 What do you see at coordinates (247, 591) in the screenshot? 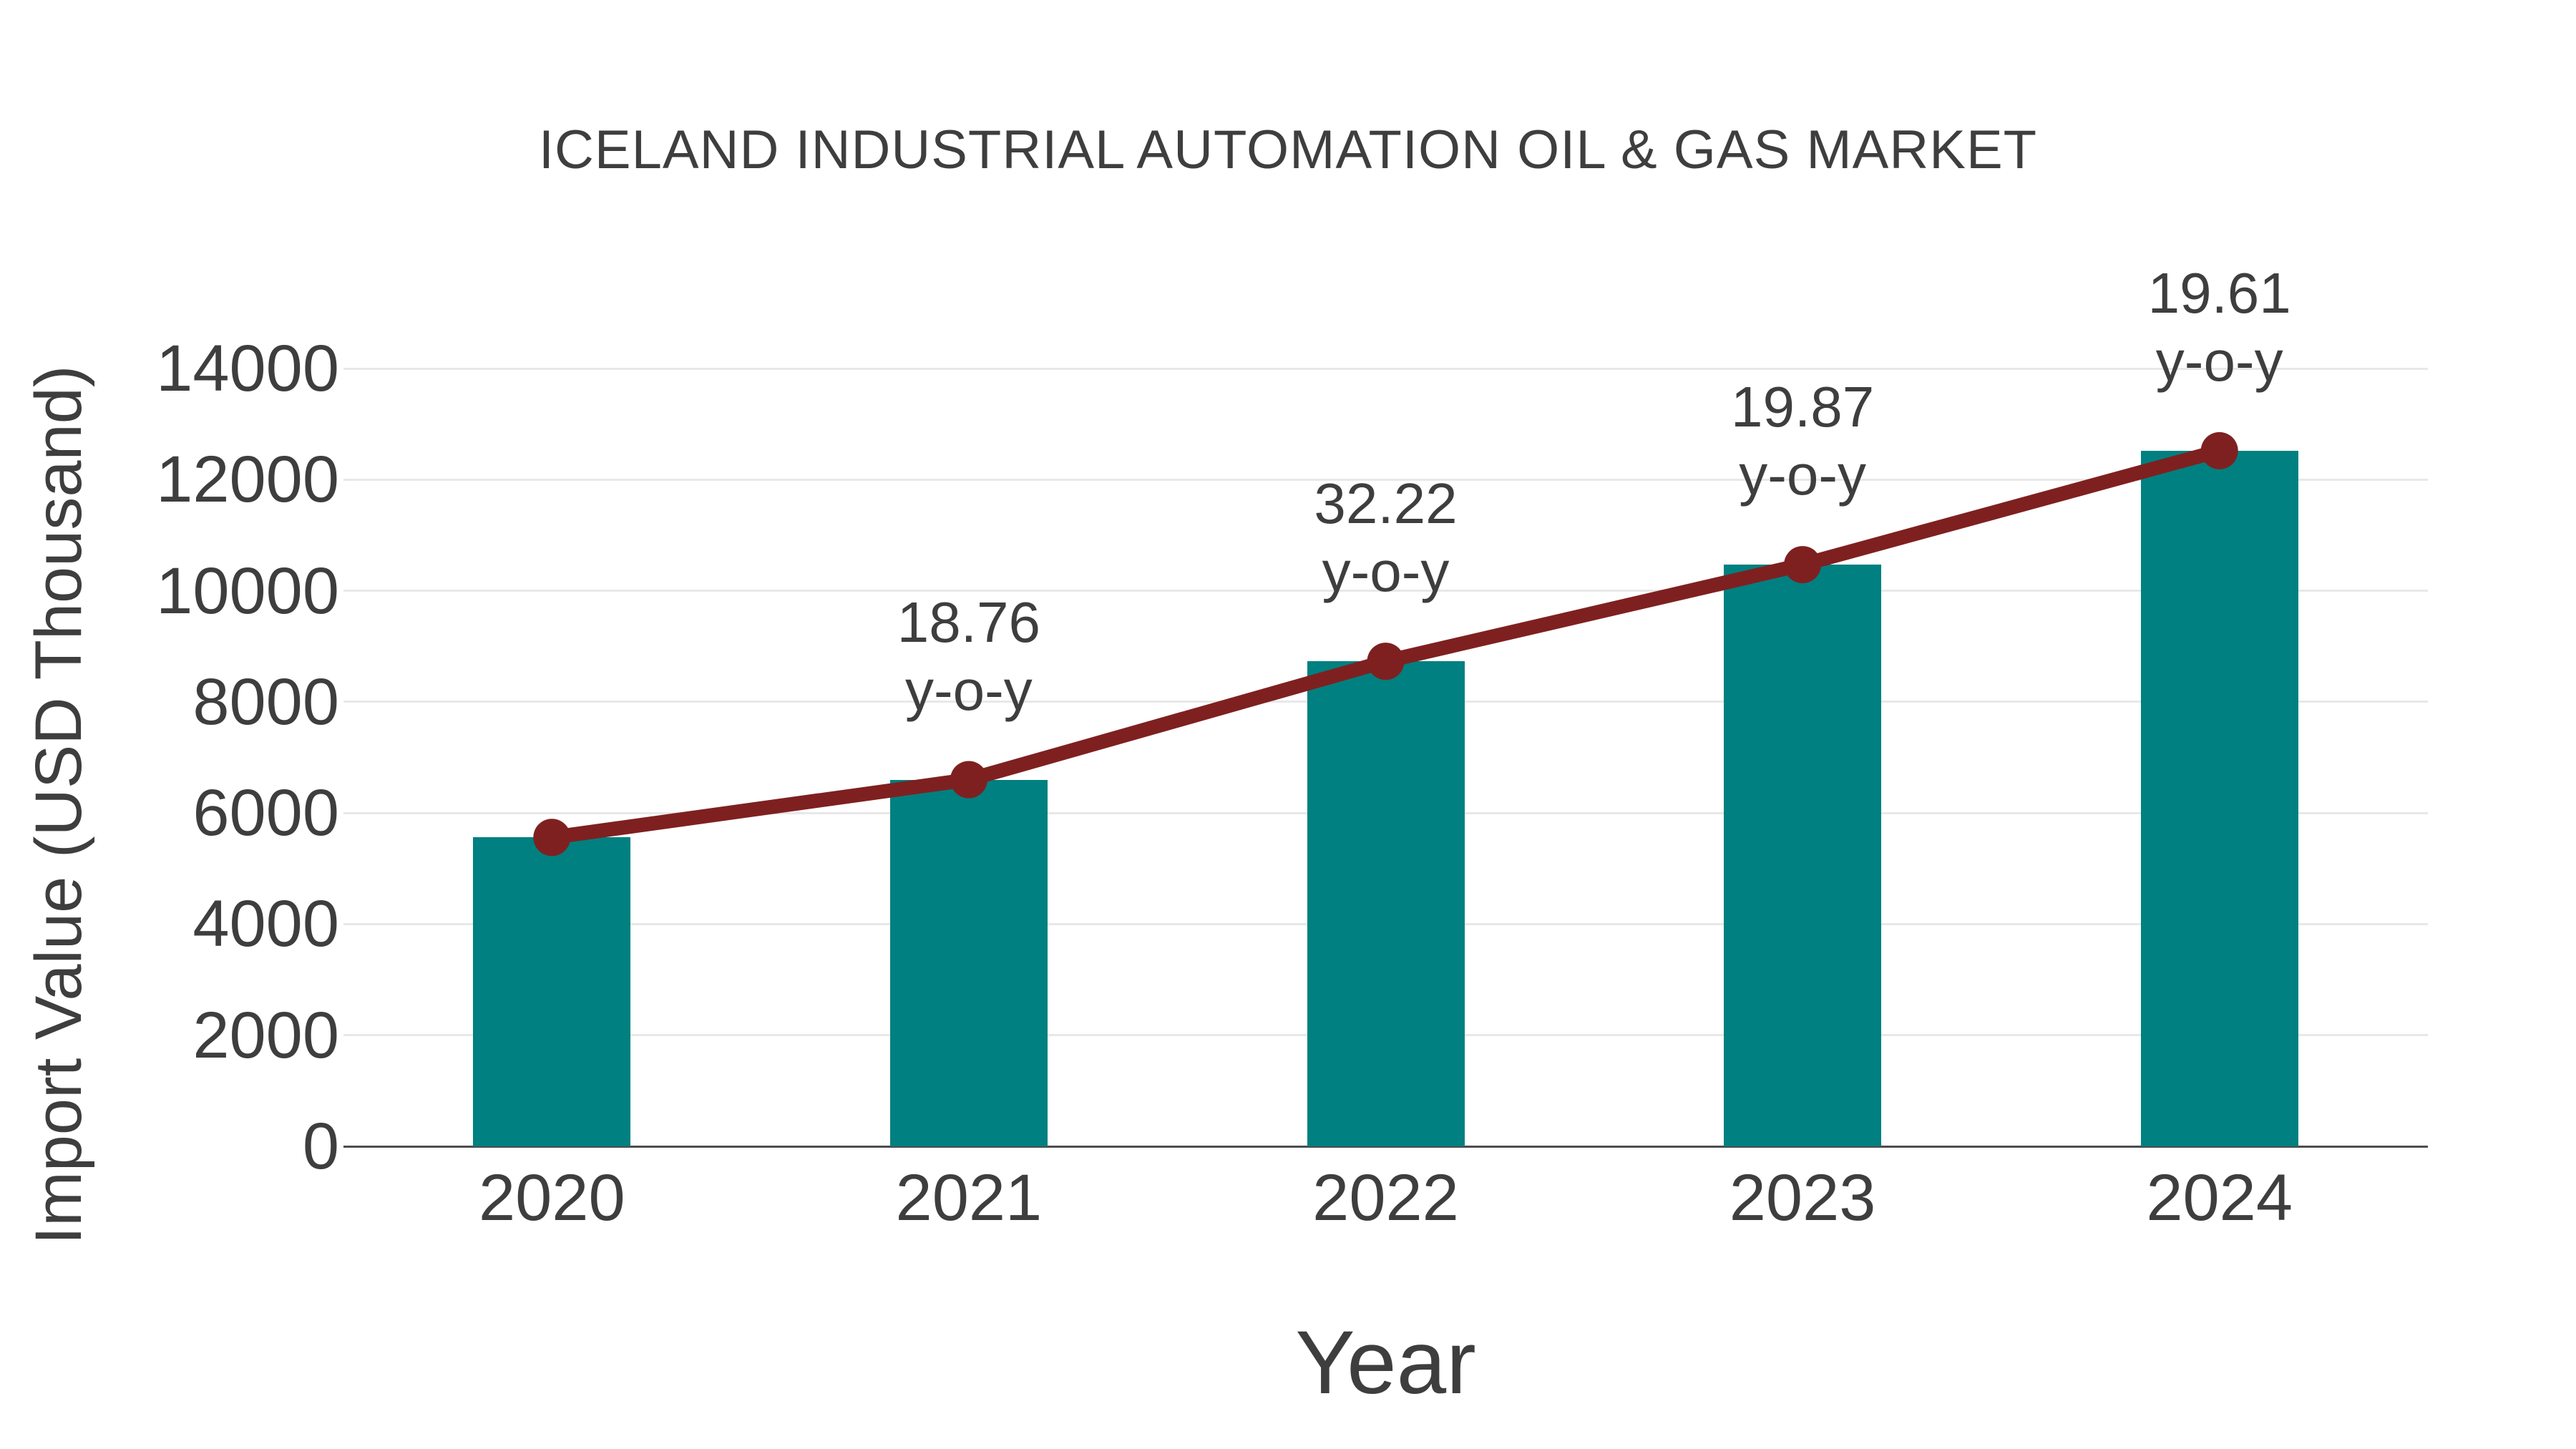
I see `y-tick-label: 10000` at bounding box center [247, 591].